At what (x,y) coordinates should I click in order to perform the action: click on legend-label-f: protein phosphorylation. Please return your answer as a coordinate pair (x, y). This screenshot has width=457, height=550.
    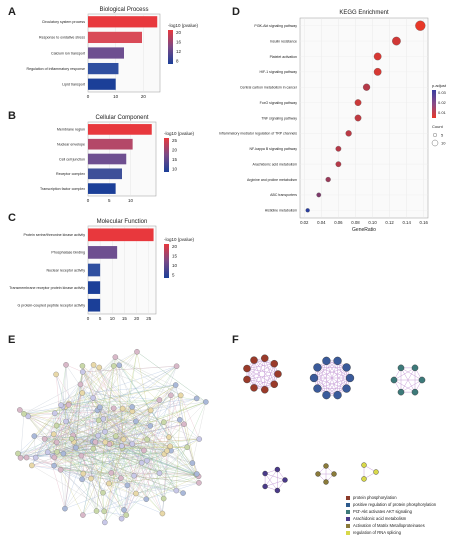
    Looking at the image, I should click on (375, 497).